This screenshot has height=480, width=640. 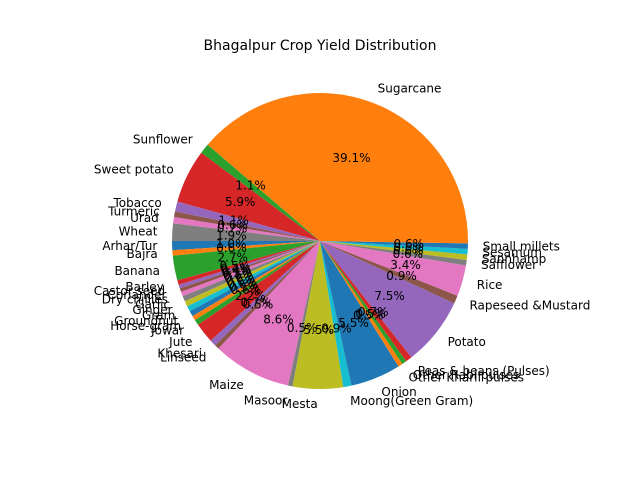 I want to click on slice-label-onion: Onion, so click(x=398, y=392).